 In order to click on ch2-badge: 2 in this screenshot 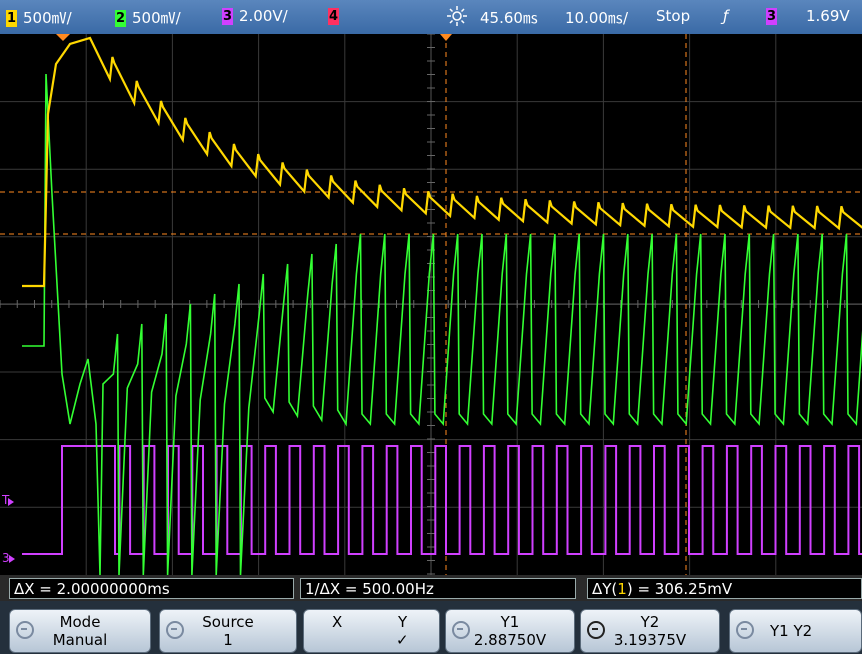, I will do `click(120, 18)`.